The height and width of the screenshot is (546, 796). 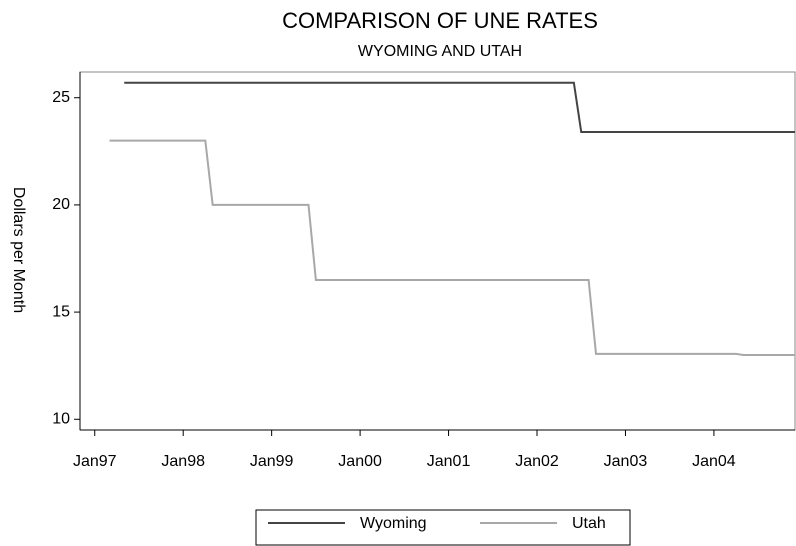 I want to click on chart-subtitle: WYOMING AND UTAH, so click(x=440, y=51).